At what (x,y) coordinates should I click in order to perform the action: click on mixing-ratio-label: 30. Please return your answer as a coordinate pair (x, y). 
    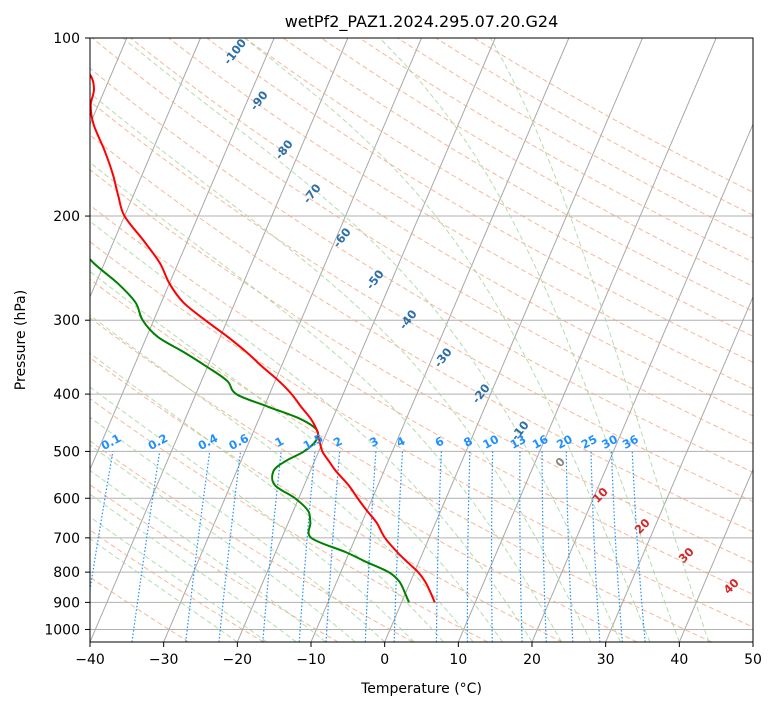
    Looking at the image, I should click on (609, 442).